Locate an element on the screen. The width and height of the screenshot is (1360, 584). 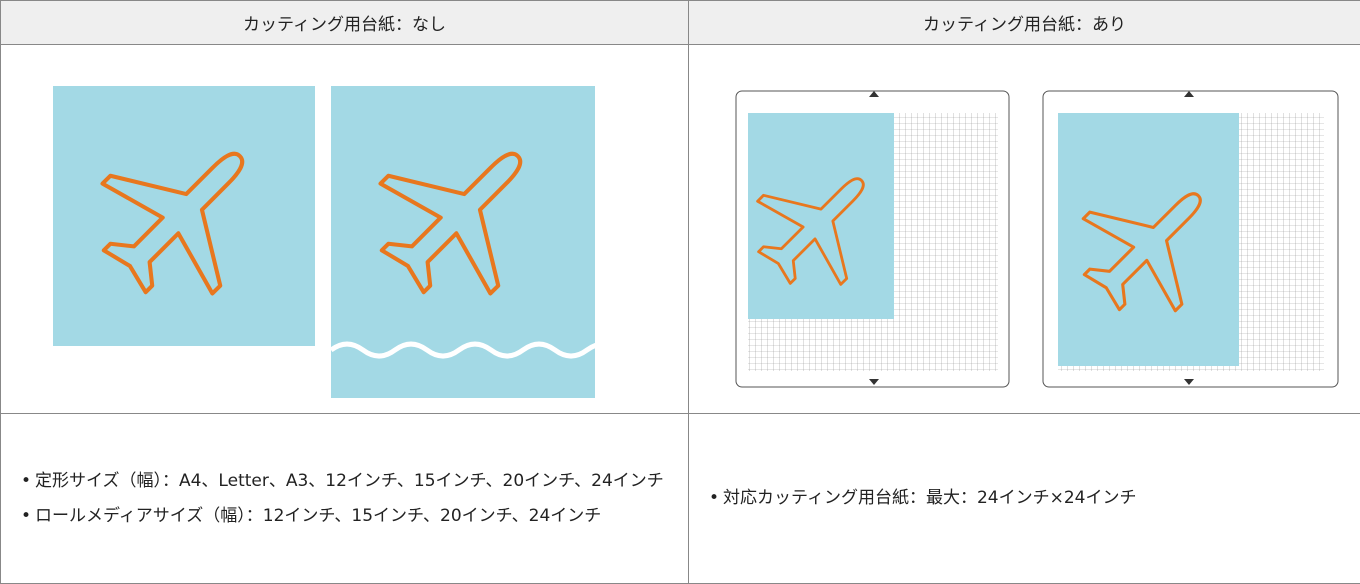
bullet-list: 対応カッティング用台紙：最大：24インチ×24インチ is located at coordinates (1024, 498).